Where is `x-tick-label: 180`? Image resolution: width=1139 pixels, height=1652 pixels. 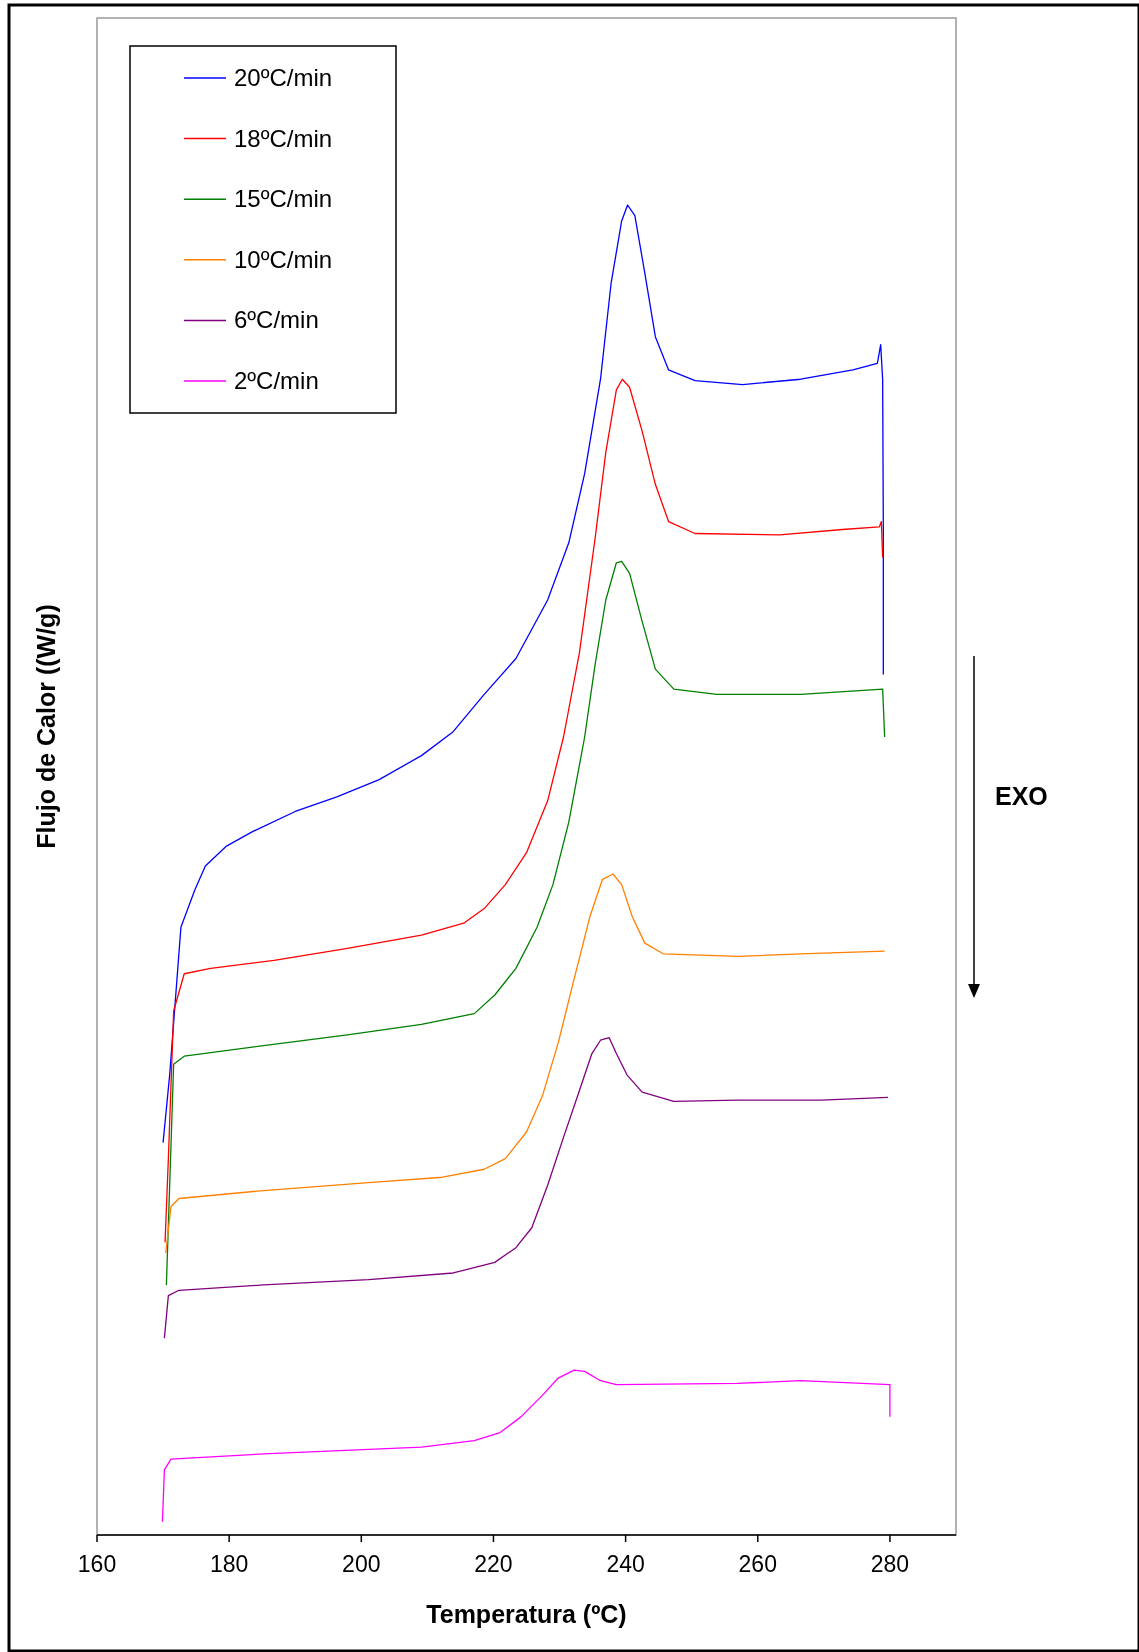 x-tick-label: 180 is located at coordinates (229, 1564).